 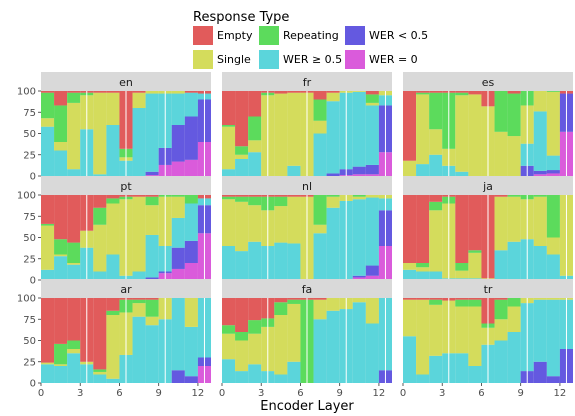 What do you see at coordinates (29, 320) in the screenshot?
I see `y-tick-label: 75` at bounding box center [29, 320].